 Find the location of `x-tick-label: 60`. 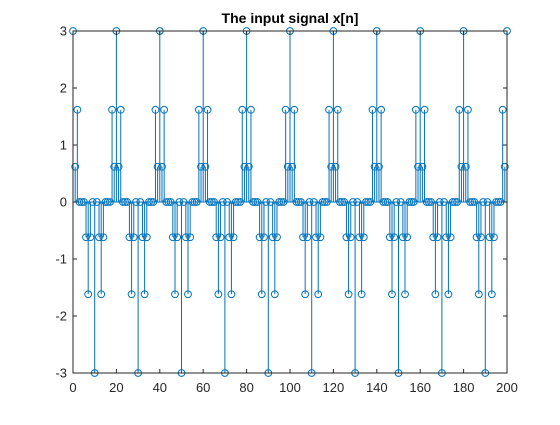

x-tick-label: 60 is located at coordinates (203, 387).